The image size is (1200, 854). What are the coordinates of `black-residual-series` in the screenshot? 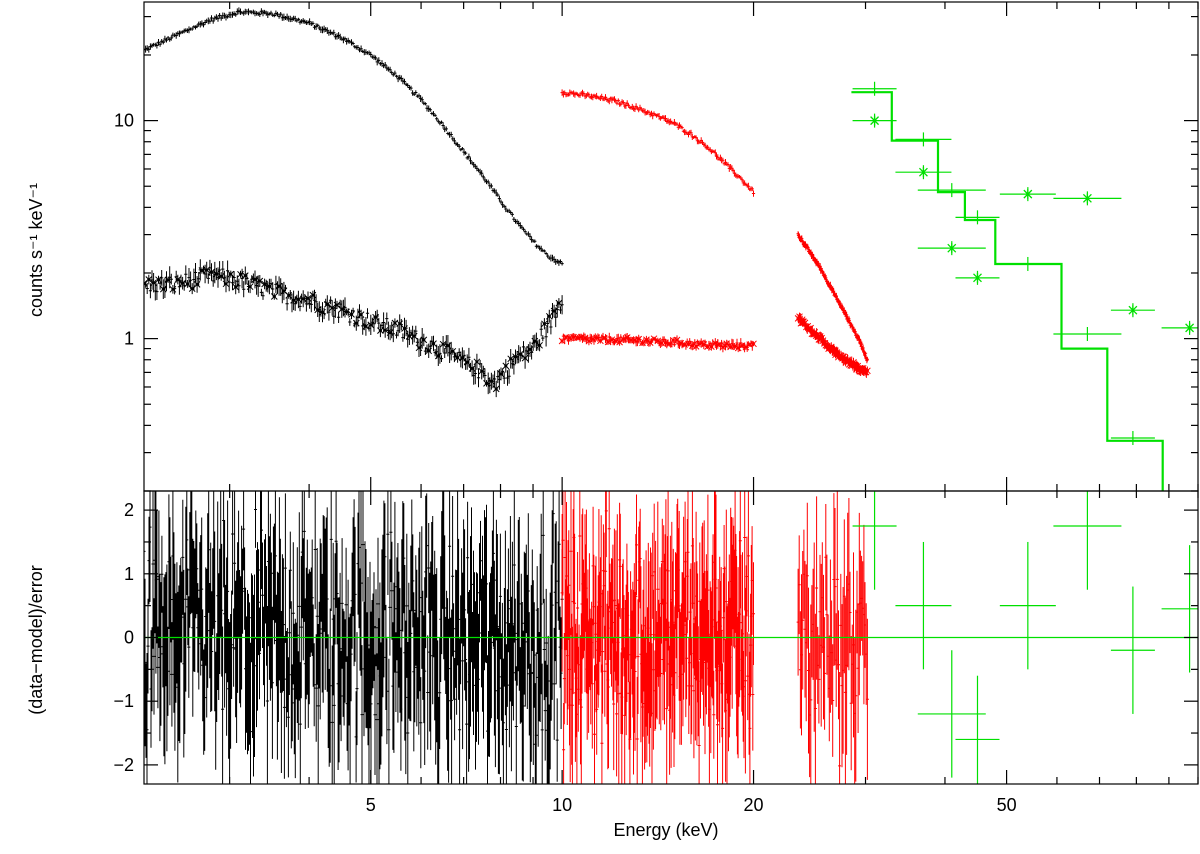 It's located at (354, 637).